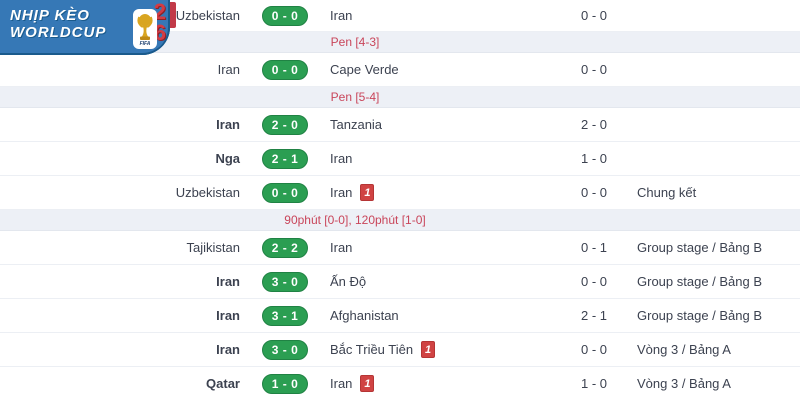 Image resolution: width=800 pixels, height=400 pixels. Describe the element at coordinates (372, 349) in the screenshot. I see `away-team-name: Bắc Triều Tiên` at that location.